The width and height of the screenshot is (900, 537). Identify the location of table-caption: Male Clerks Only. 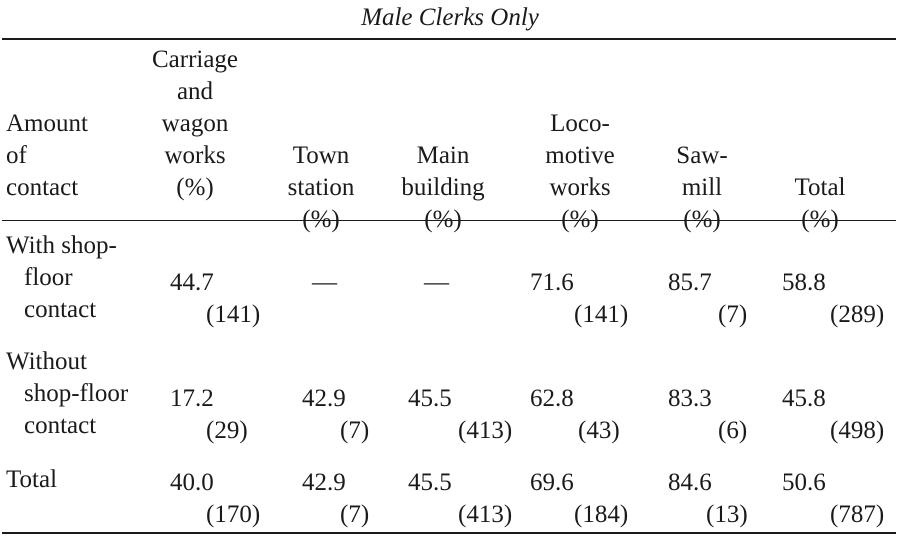
(450, 17).